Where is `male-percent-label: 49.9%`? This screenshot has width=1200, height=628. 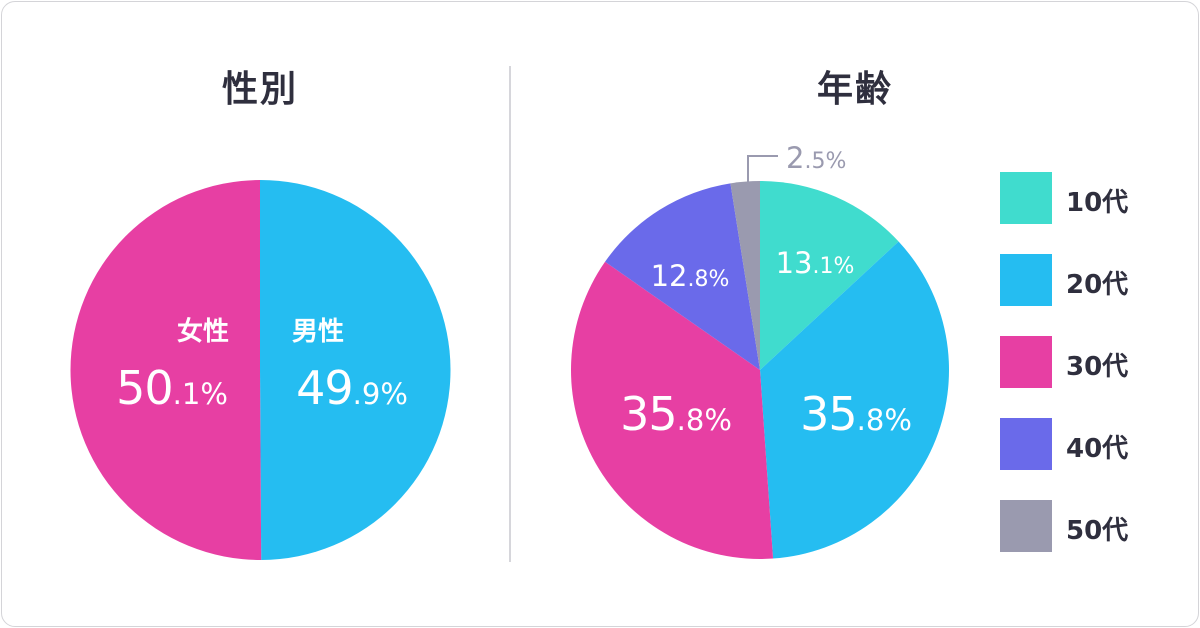 male-percent-label: 49.9% is located at coordinates (352, 388).